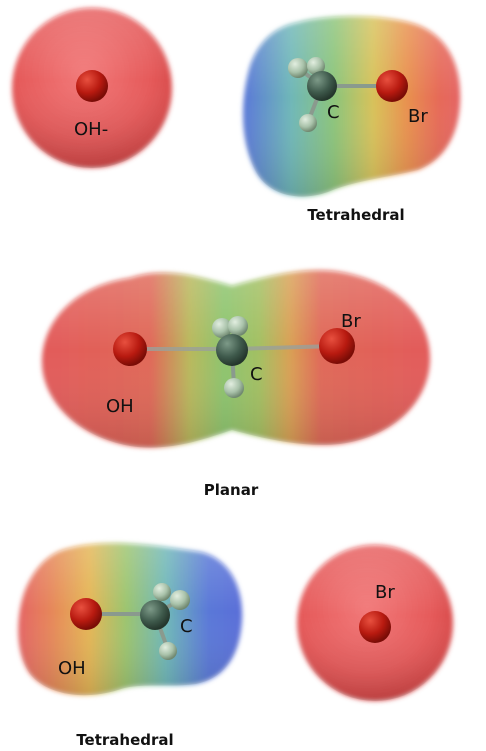 The height and width of the screenshot is (751, 486). I want to click on substrate-geometry-caption: Tetrahedral, so click(355, 215).